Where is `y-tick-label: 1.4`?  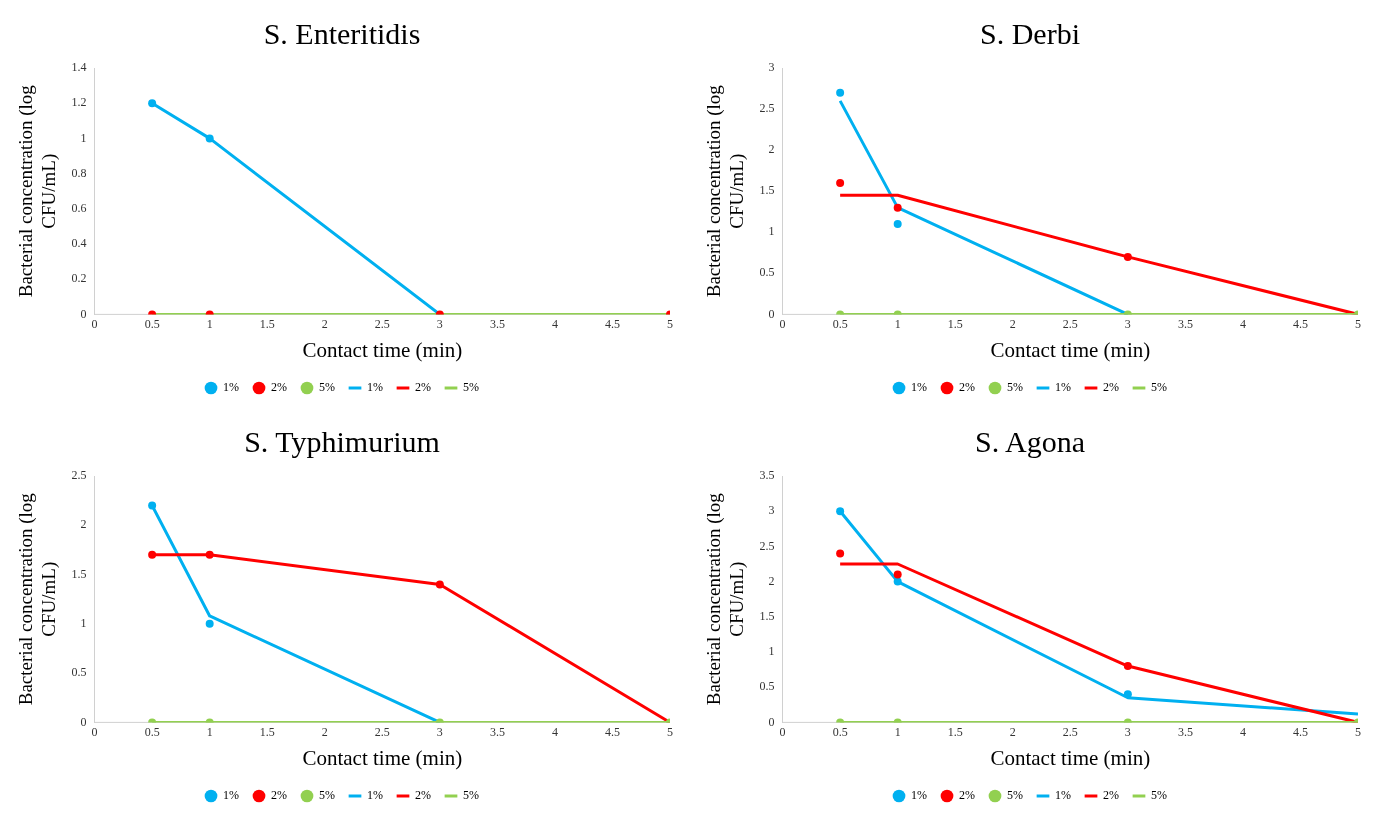 y-tick-label: 1.4 is located at coordinates (79, 67).